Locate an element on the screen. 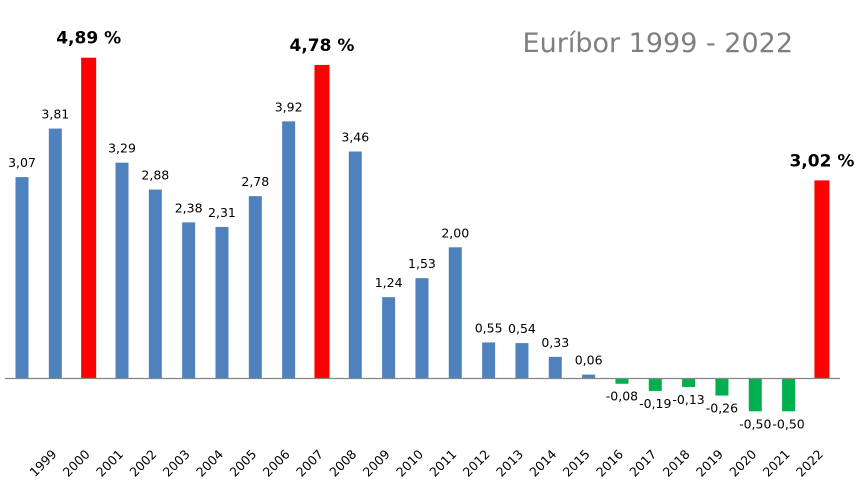 This screenshot has width=857, height=493. x-tick-label: 2012 is located at coordinates (476, 463).